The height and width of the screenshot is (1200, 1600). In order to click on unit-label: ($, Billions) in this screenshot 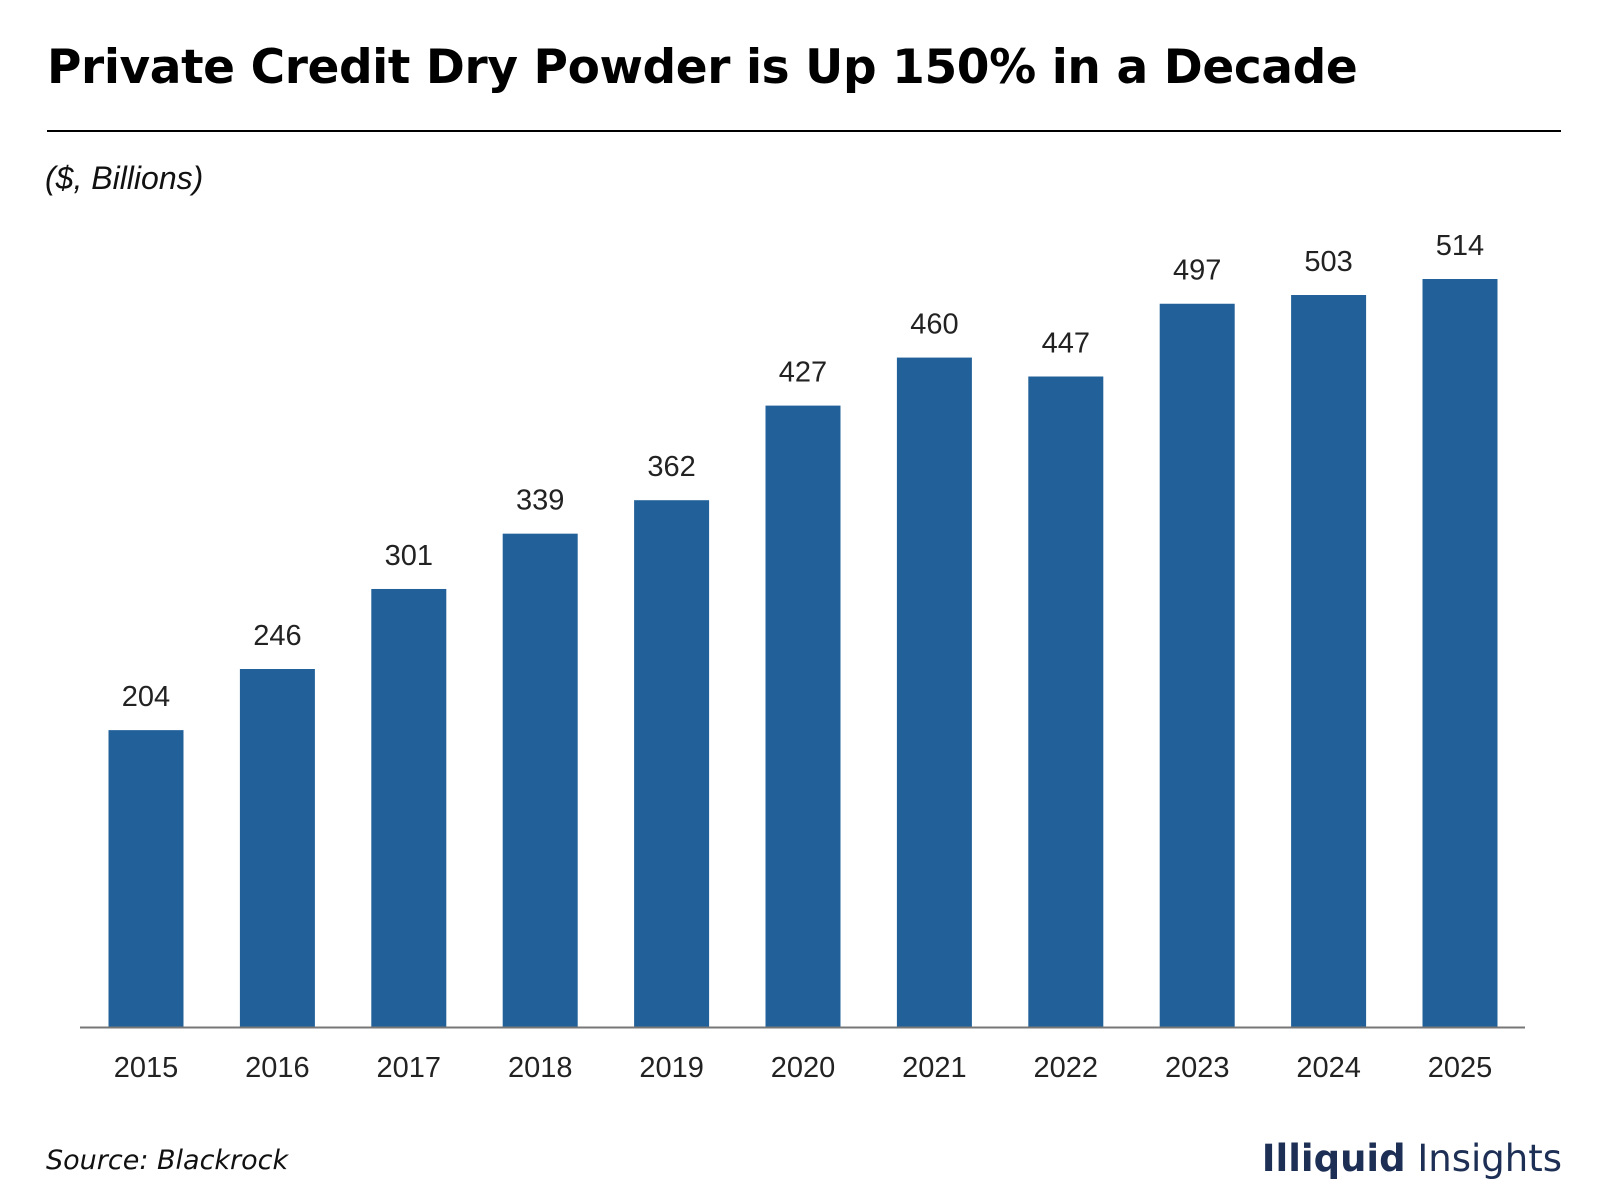, I will do `click(124, 178)`.